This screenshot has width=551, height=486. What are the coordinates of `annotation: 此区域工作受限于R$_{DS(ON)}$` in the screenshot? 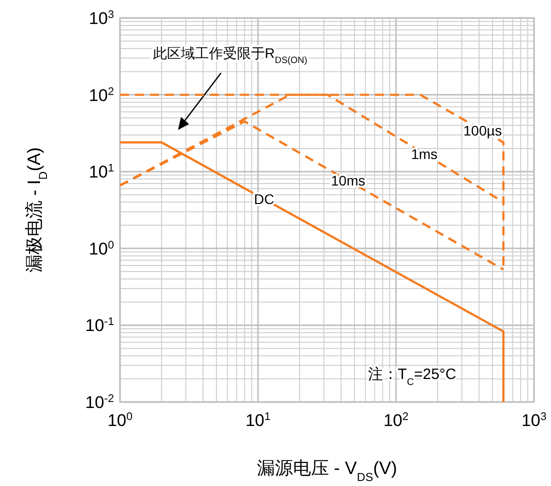 It's located at (230, 55).